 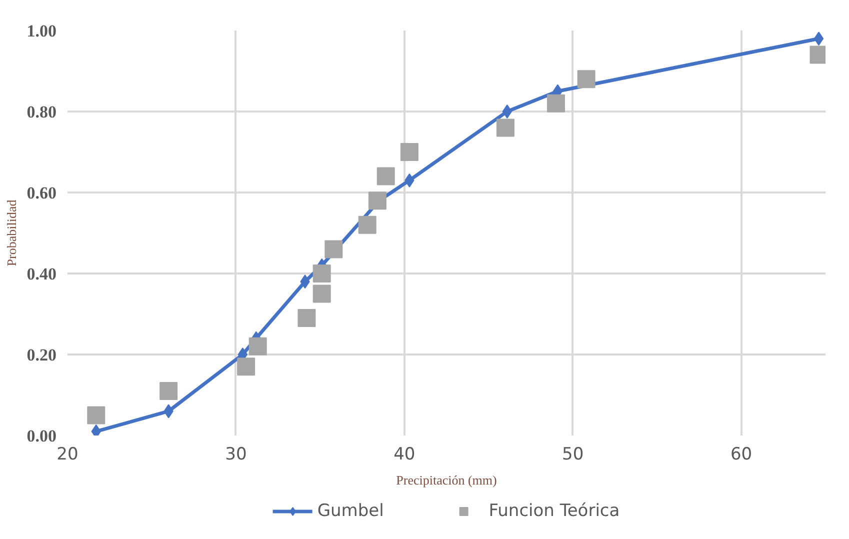 I want to click on y-tick-label: 0.00, so click(x=41, y=436).